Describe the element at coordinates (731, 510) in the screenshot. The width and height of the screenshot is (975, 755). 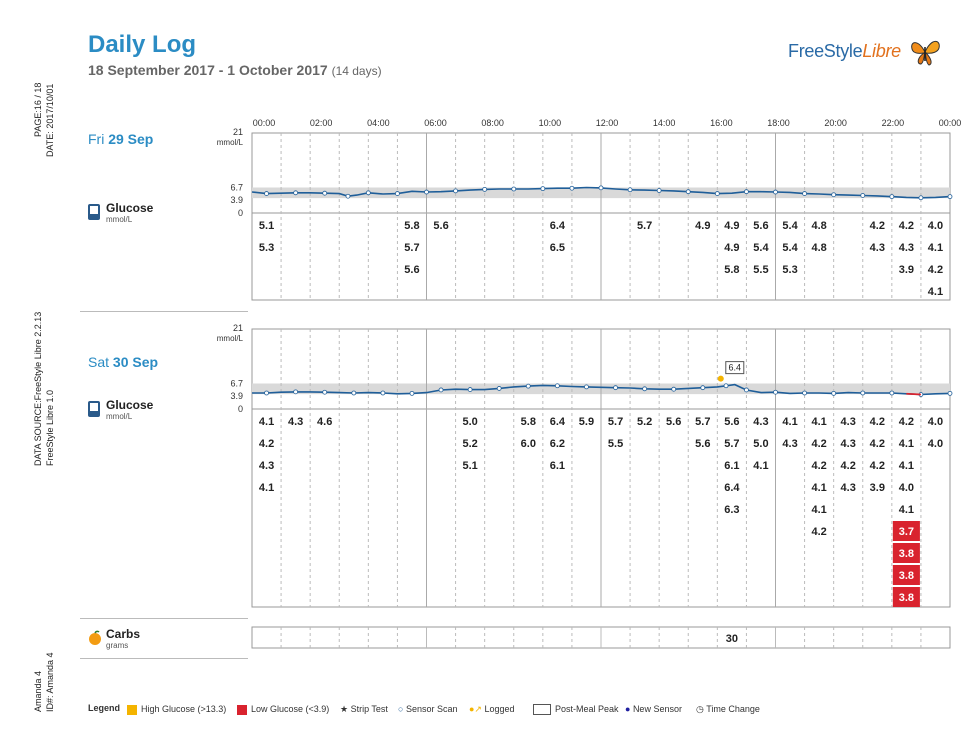
I see `glucose-reading: 6.3` at that location.